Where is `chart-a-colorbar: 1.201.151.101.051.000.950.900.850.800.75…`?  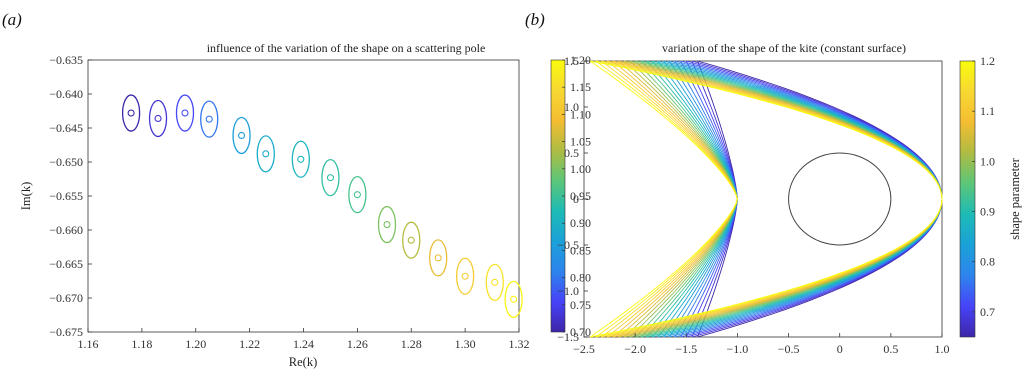
chart-a-colorbar: 1.201.151.101.051.000.950.900.850.800.75… is located at coordinates (570, 196).